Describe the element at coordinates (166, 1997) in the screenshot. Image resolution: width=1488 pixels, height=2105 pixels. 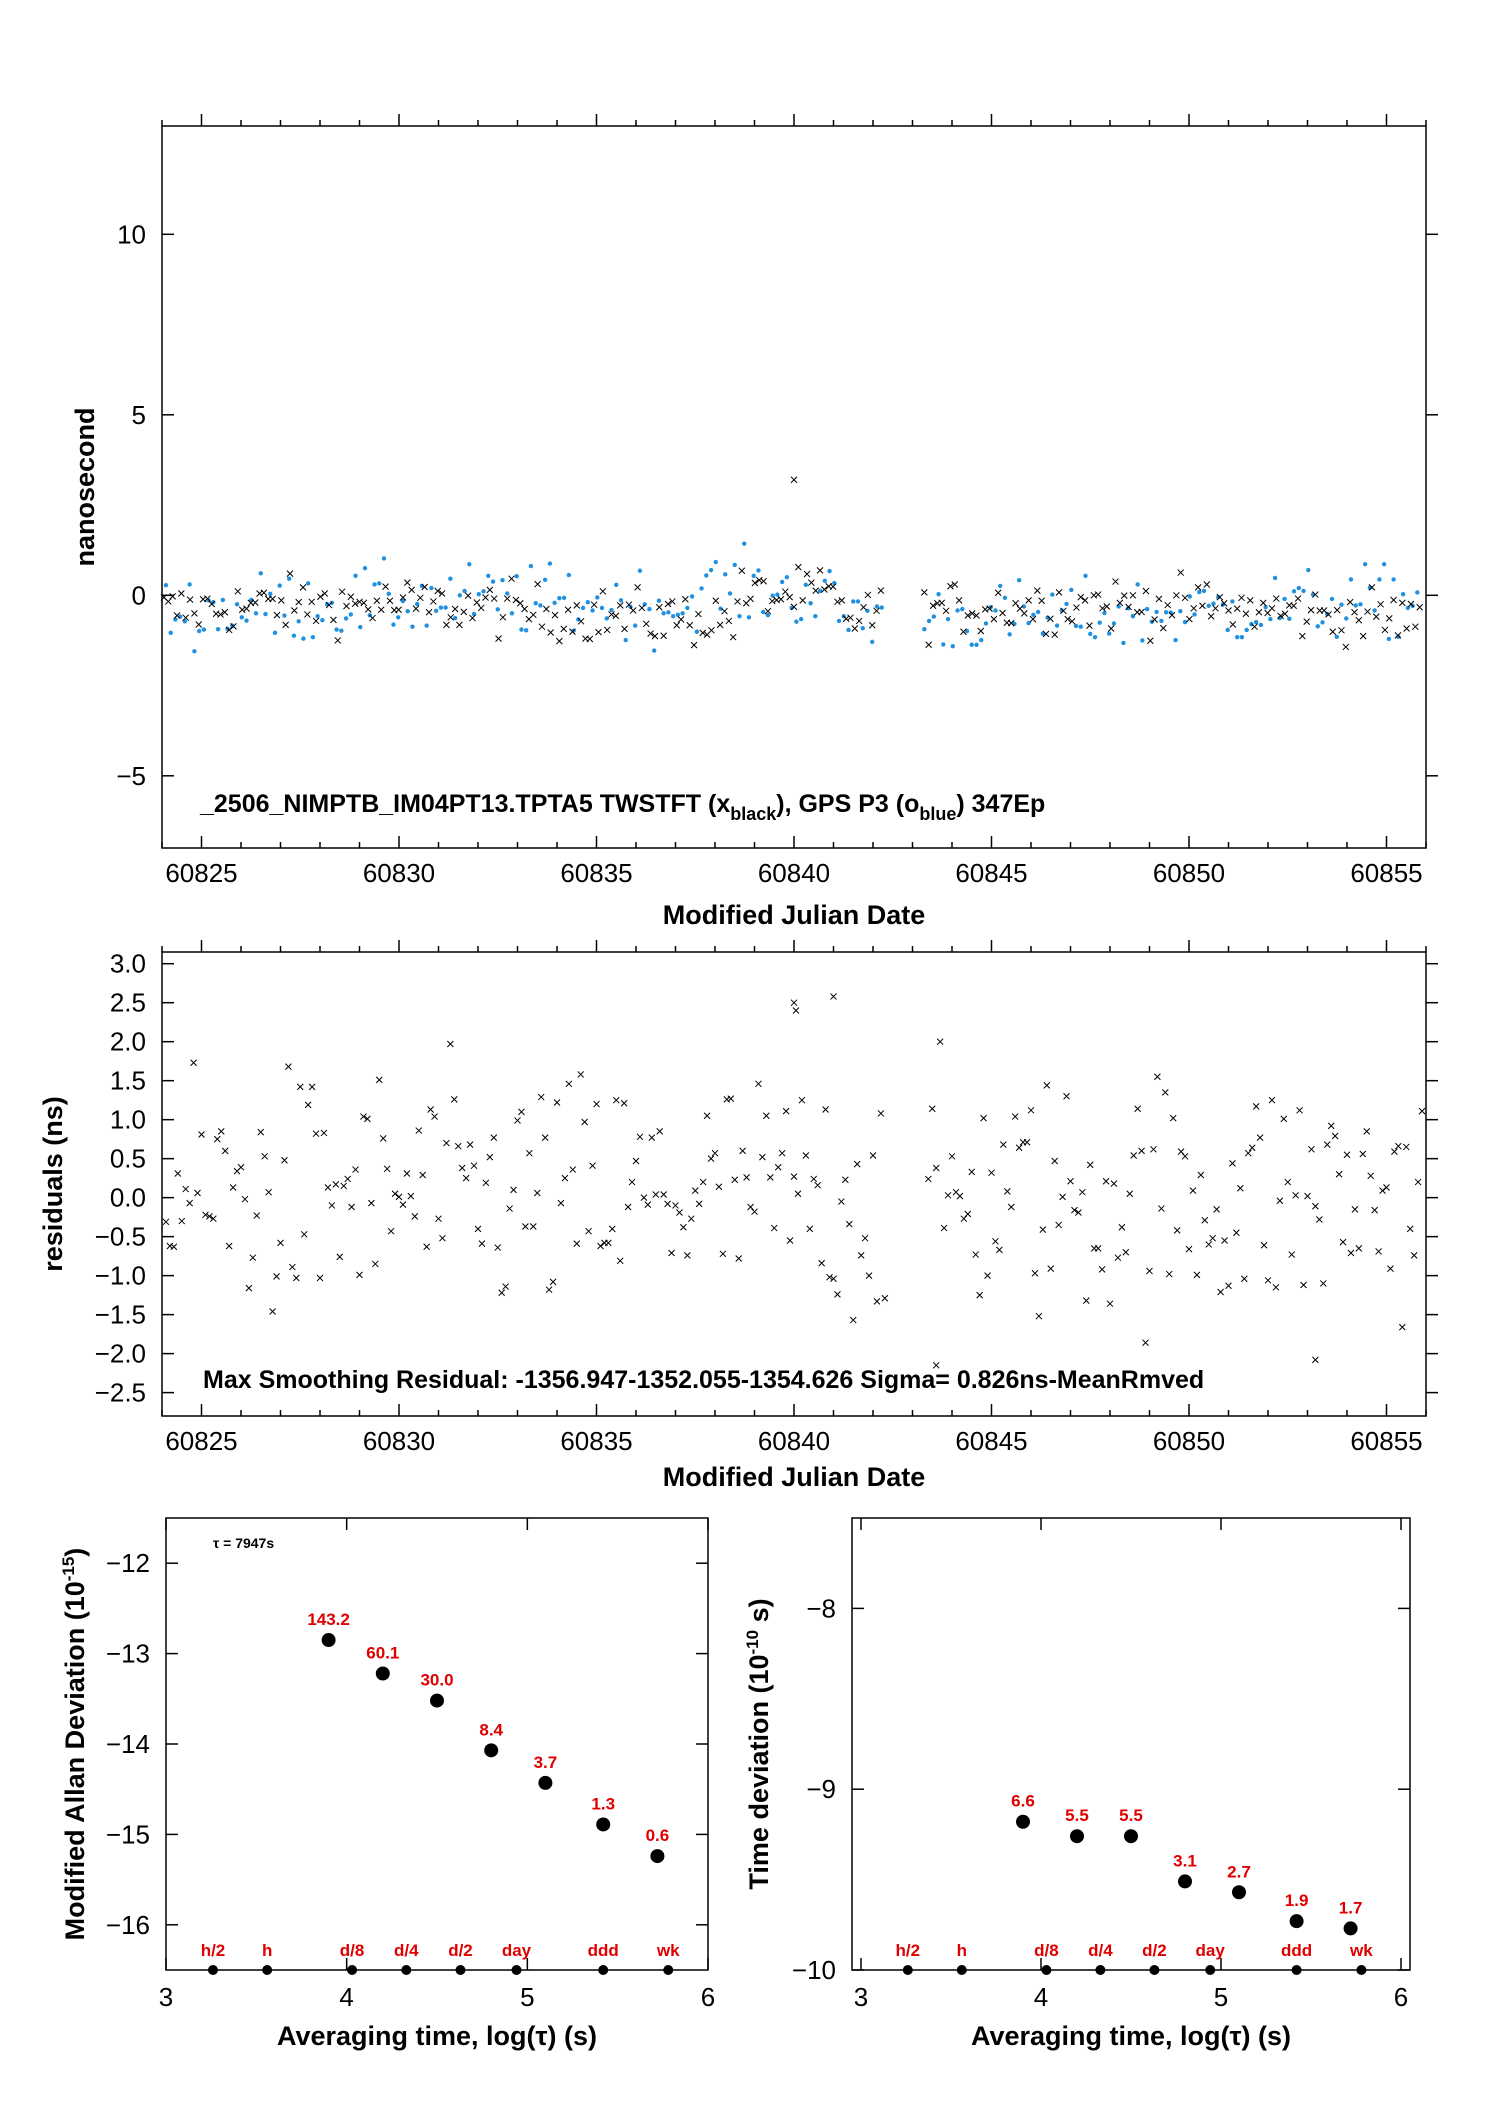
I see `x-tick-label: 3` at that location.